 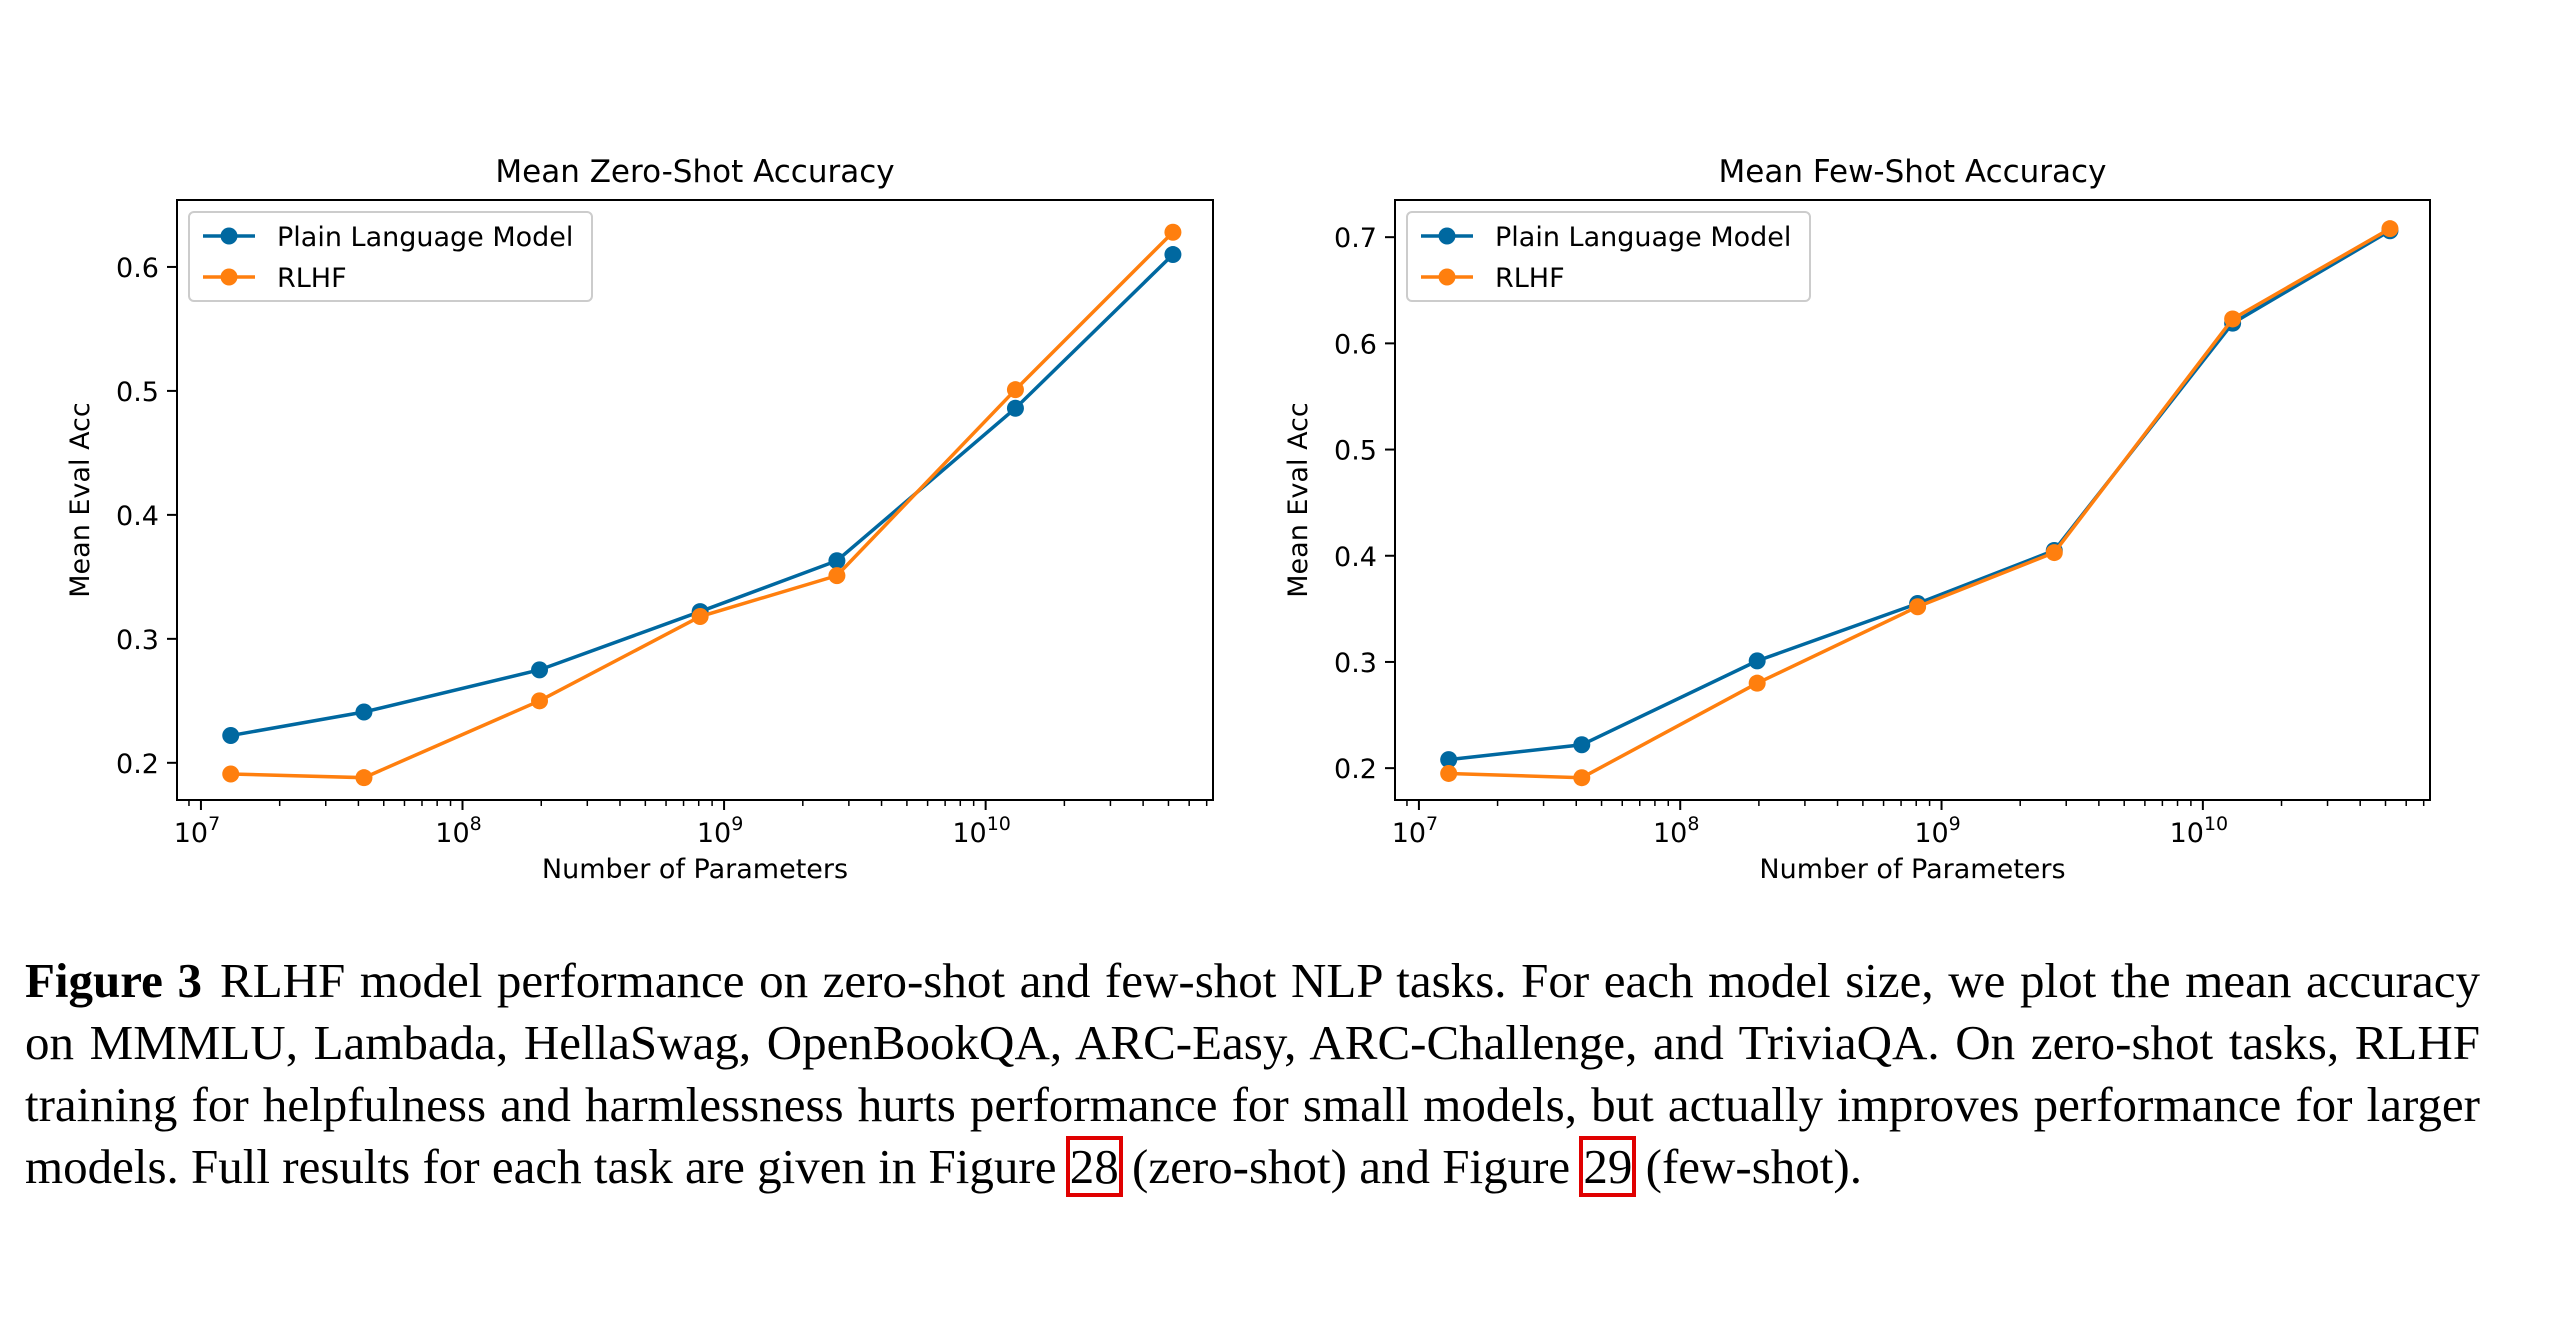 I want to click on figure-label: Figure 3, so click(x=114, y=980).